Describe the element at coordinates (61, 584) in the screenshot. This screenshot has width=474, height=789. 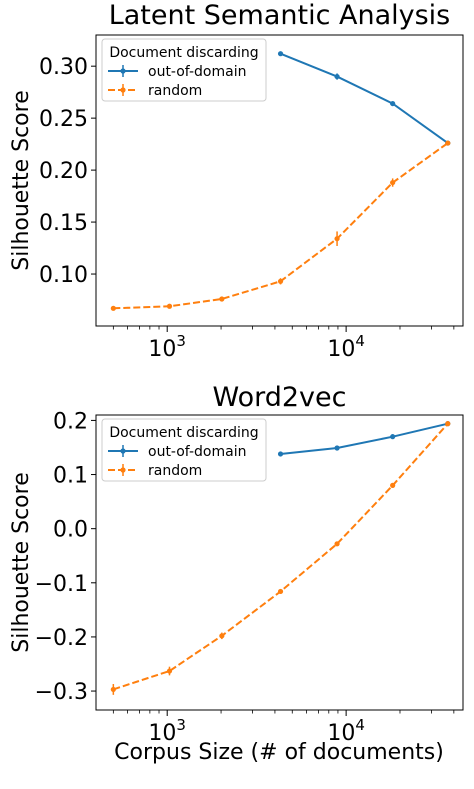
I see `y-tick-label: −0.1` at that location.